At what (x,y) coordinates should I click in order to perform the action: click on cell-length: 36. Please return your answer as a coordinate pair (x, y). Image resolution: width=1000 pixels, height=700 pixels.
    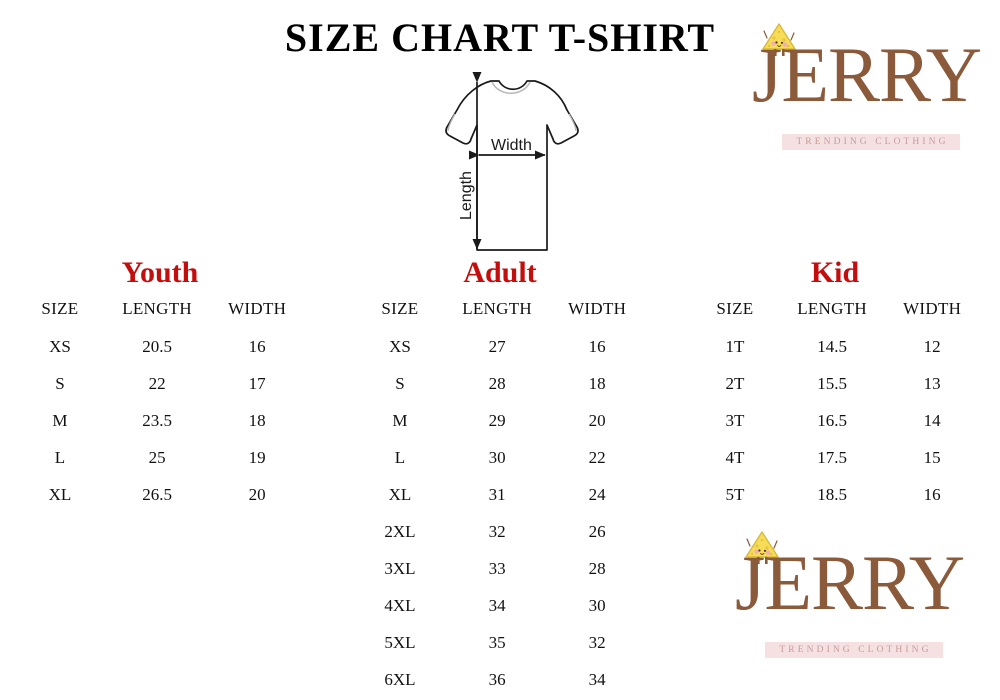
    Looking at the image, I should click on (497, 679).